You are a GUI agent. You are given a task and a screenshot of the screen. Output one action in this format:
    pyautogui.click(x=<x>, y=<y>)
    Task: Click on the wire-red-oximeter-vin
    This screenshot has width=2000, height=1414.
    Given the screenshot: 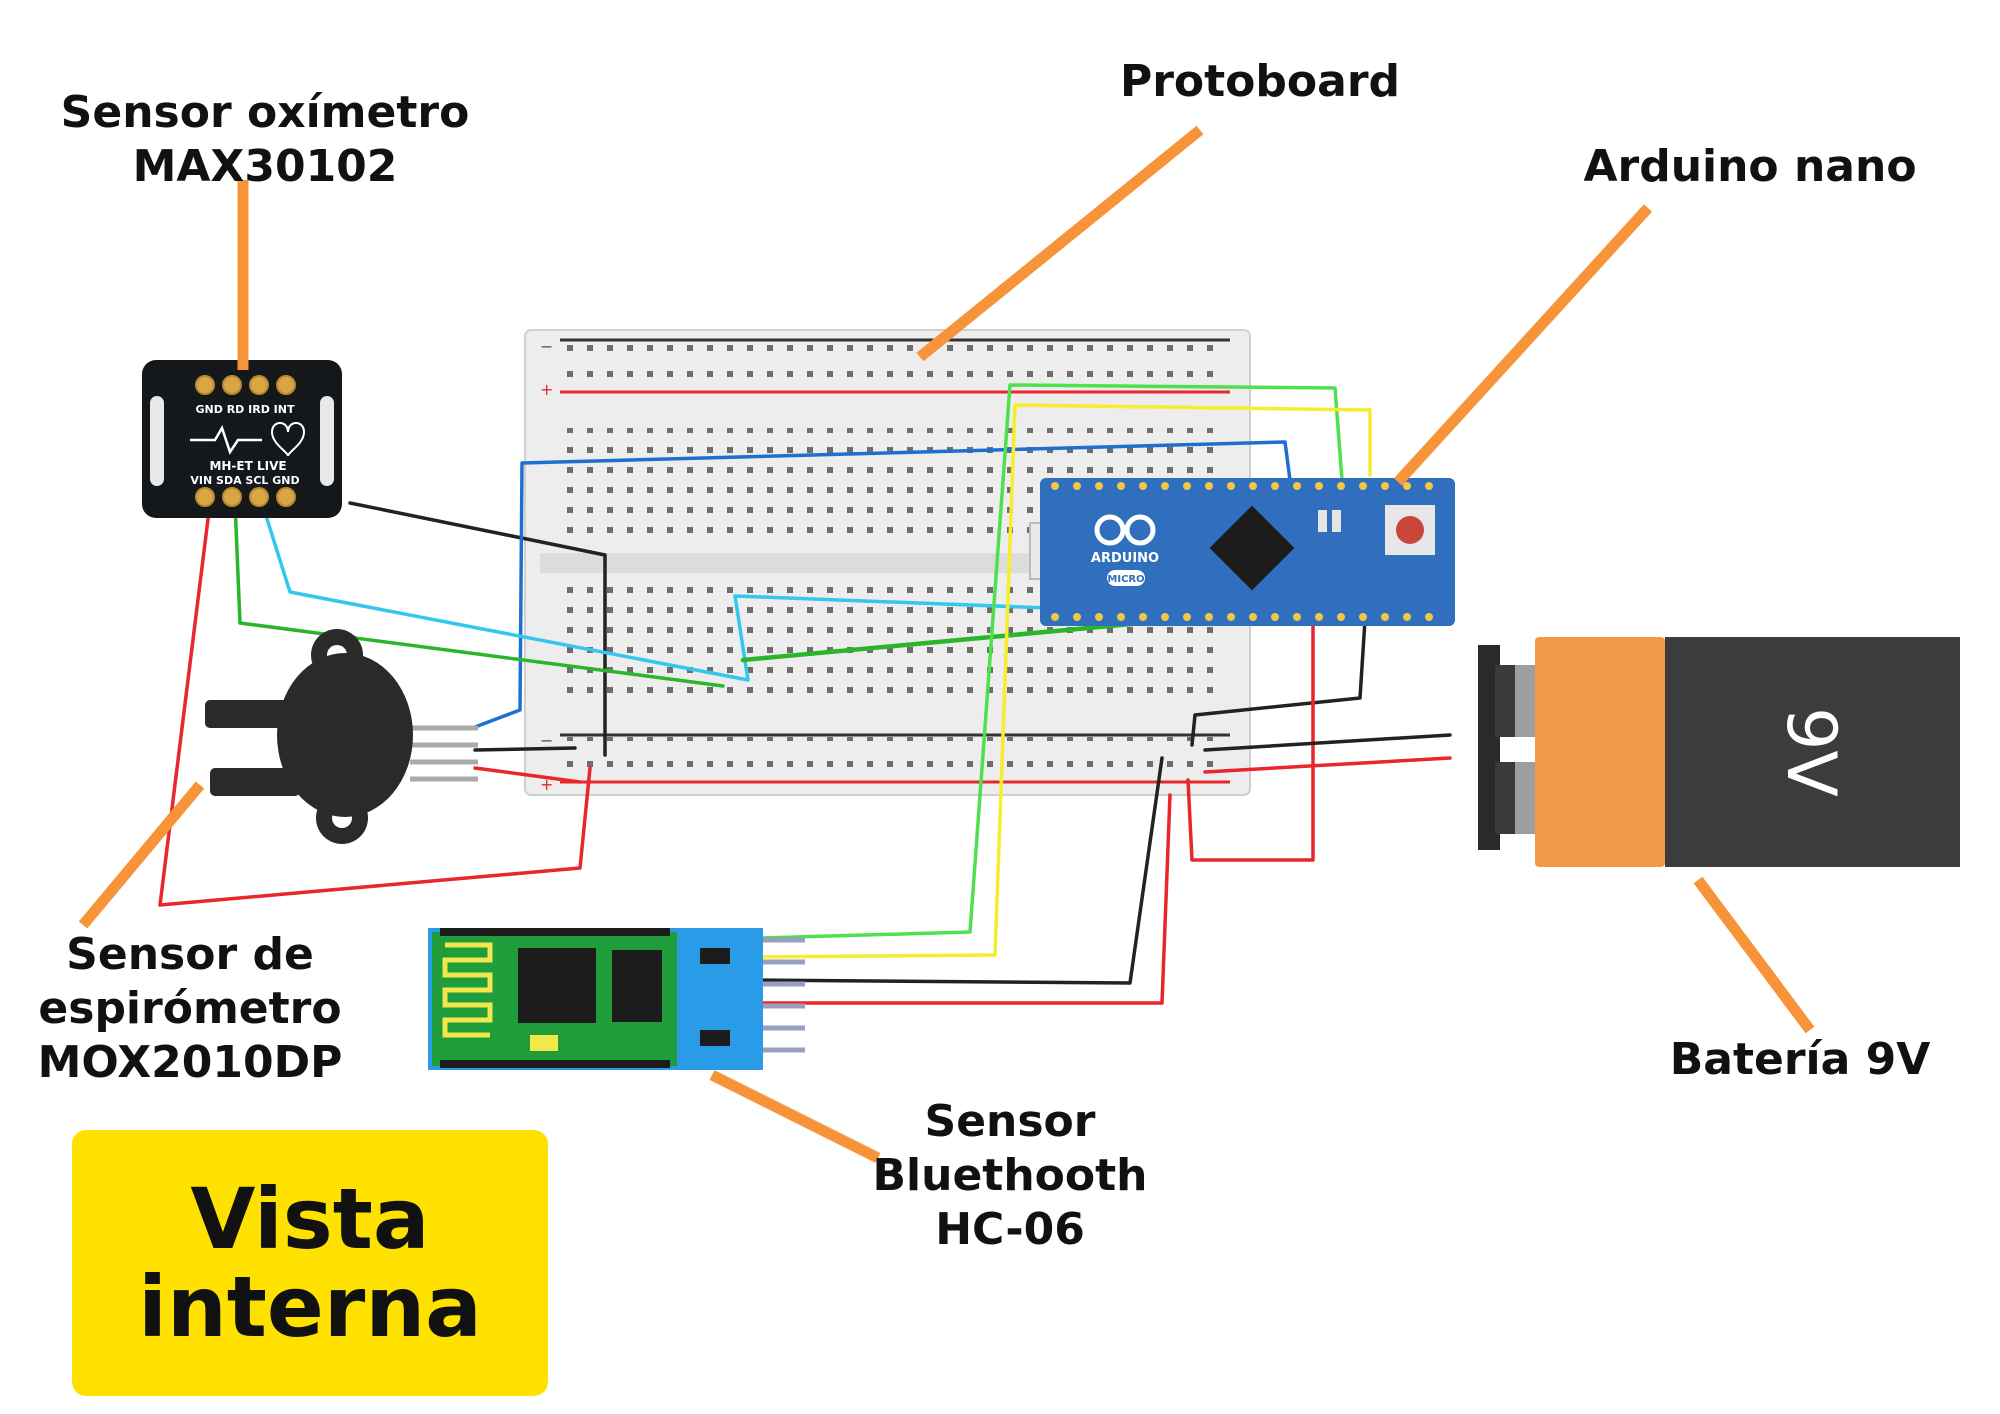 What is the action you would take?
    pyautogui.click(x=375, y=704)
    